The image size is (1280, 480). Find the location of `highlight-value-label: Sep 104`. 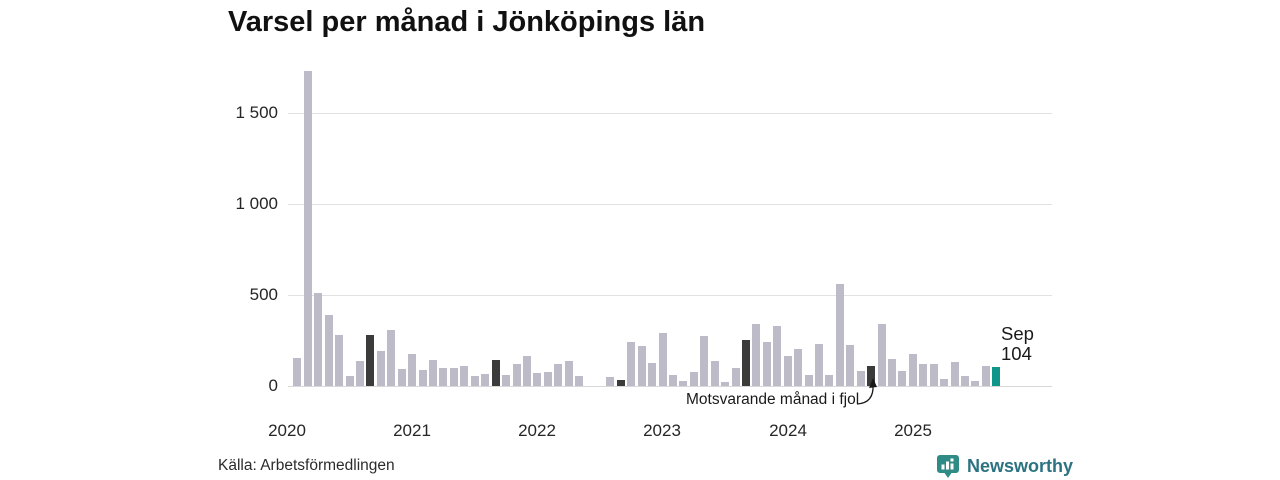

highlight-value-label: Sep 104 is located at coordinates (1017, 343).